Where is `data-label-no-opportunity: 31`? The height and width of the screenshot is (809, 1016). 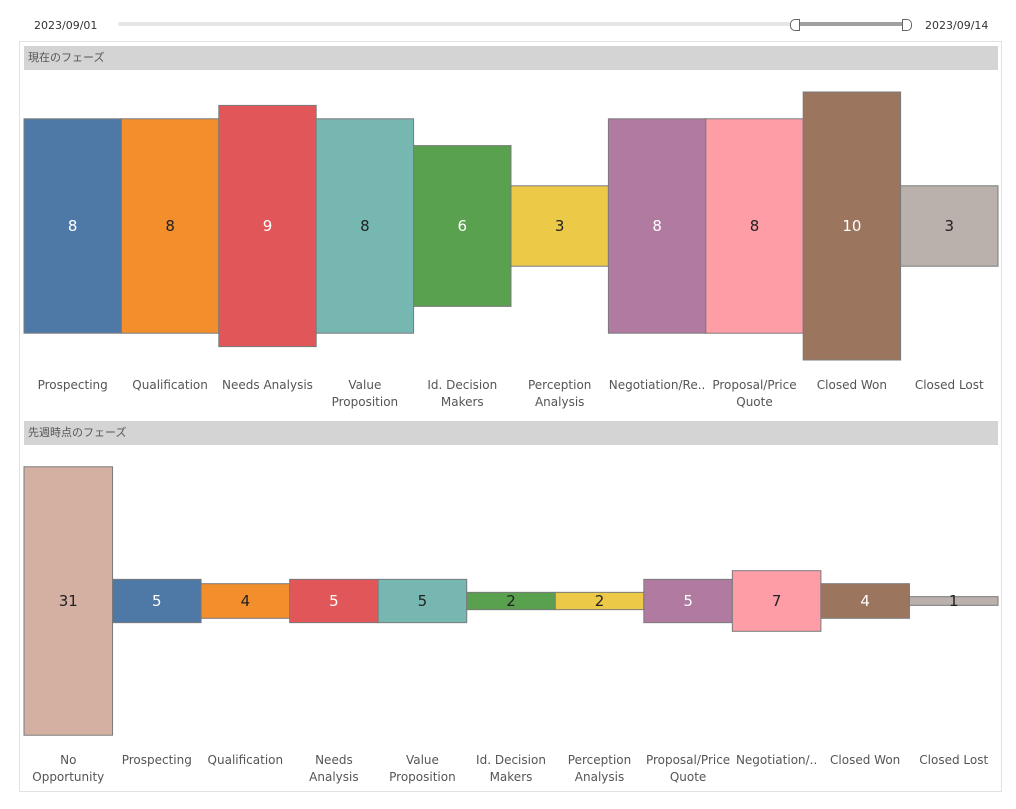 data-label-no-opportunity: 31 is located at coordinates (68, 601).